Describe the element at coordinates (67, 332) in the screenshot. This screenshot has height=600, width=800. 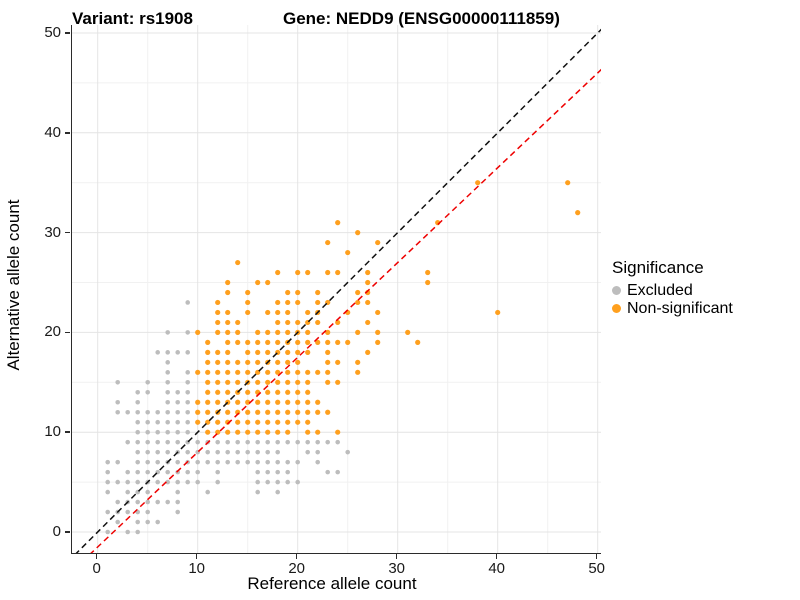
I see `y-tick-mark` at that location.